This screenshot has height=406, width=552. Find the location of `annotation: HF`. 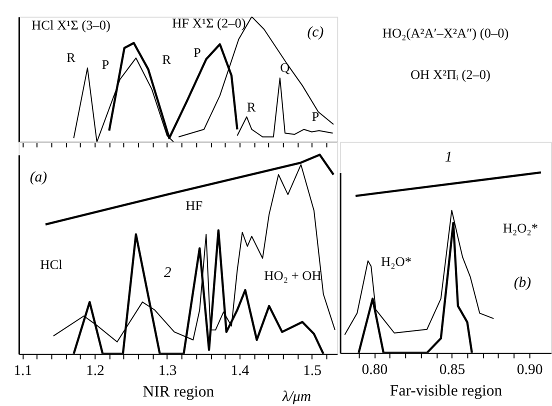

annotation: HF is located at coordinates (194, 205).